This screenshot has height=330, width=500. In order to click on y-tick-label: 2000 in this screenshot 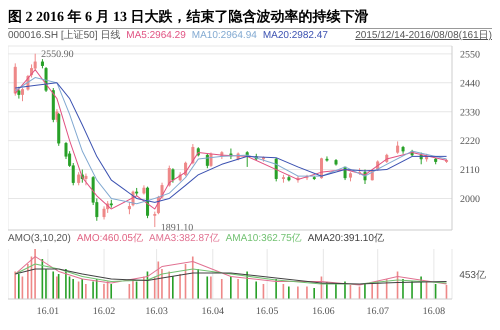, I will do `click(470, 200)`.